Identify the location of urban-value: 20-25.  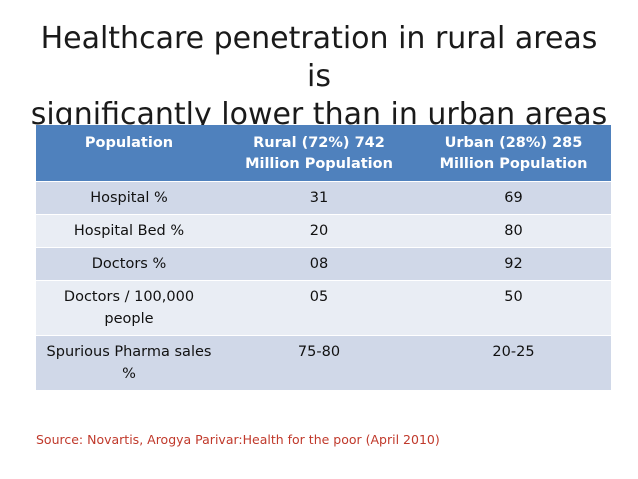
(513, 362).